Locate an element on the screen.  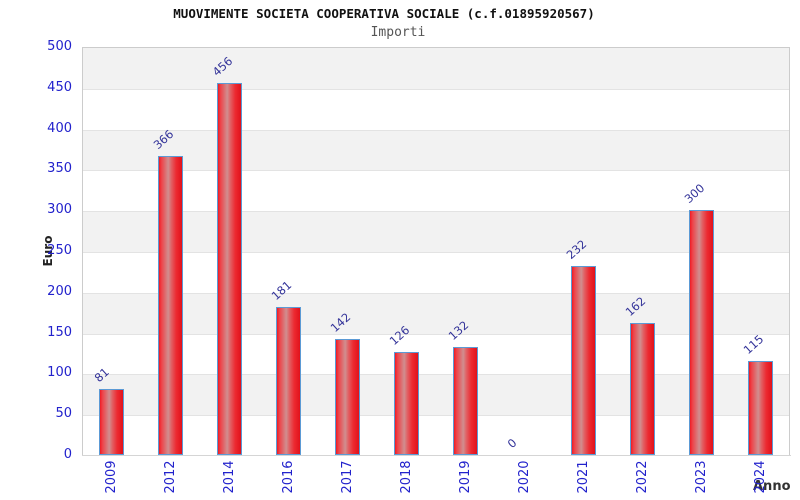
x-tick-label: 2014 is located at coordinates (229, 477).